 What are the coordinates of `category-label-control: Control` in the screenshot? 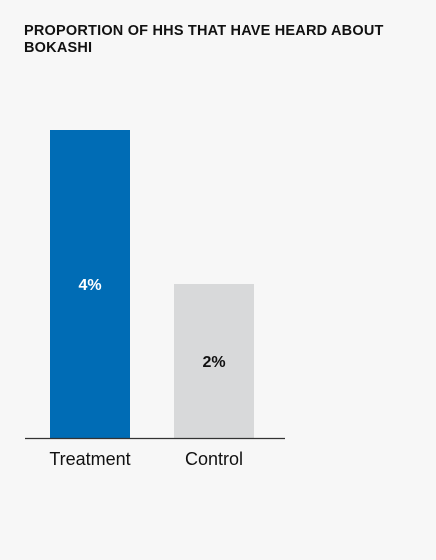 It's located at (214, 459).